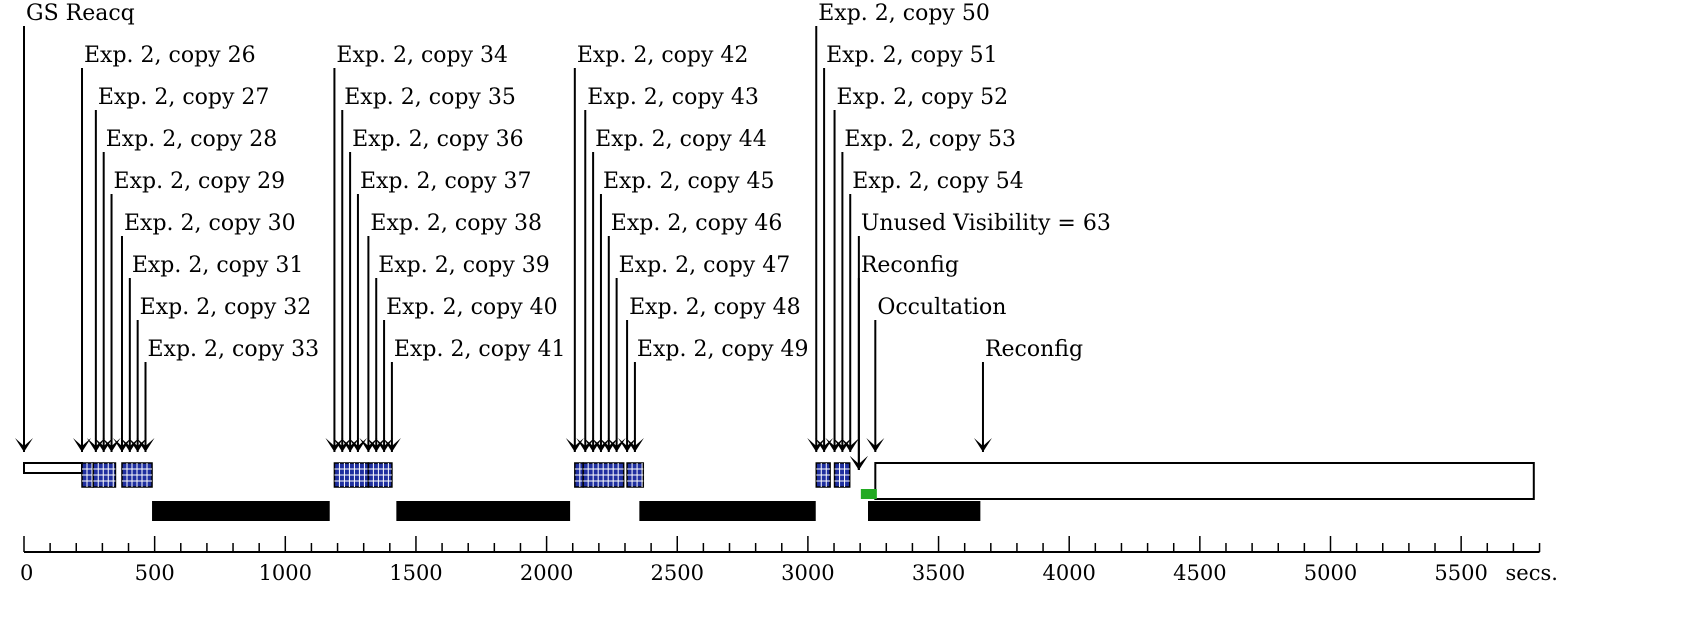 Image resolution: width=1700 pixels, height=631 pixels. What do you see at coordinates (904, 13) in the screenshot?
I see `event-label: Exp. 2, copy 50` at bounding box center [904, 13].